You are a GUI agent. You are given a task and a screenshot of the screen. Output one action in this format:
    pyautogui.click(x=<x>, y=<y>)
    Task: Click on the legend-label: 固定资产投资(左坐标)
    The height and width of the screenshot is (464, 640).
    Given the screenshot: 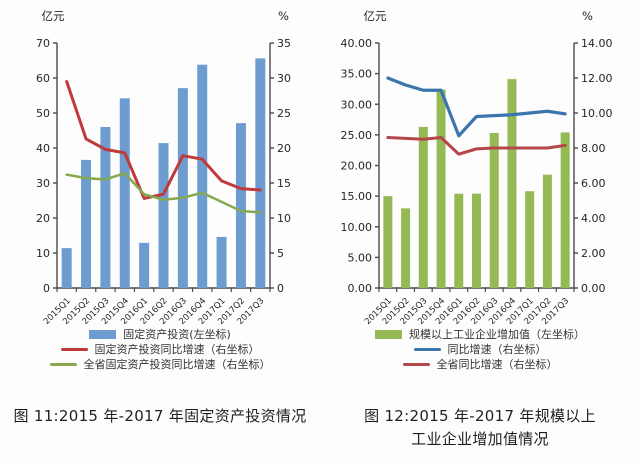 What is the action you would take?
    pyautogui.click(x=177, y=334)
    